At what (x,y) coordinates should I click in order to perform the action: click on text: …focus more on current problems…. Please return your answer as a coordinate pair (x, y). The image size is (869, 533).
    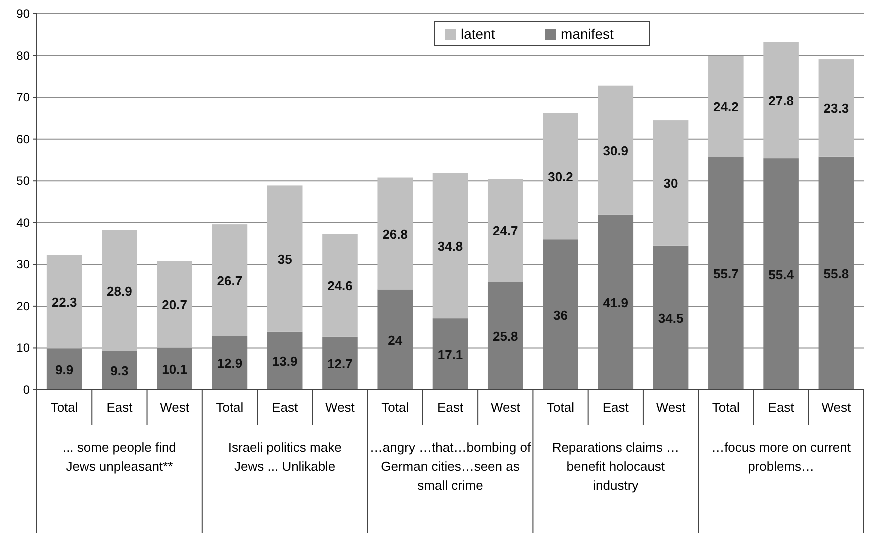
    Looking at the image, I should click on (782, 457).